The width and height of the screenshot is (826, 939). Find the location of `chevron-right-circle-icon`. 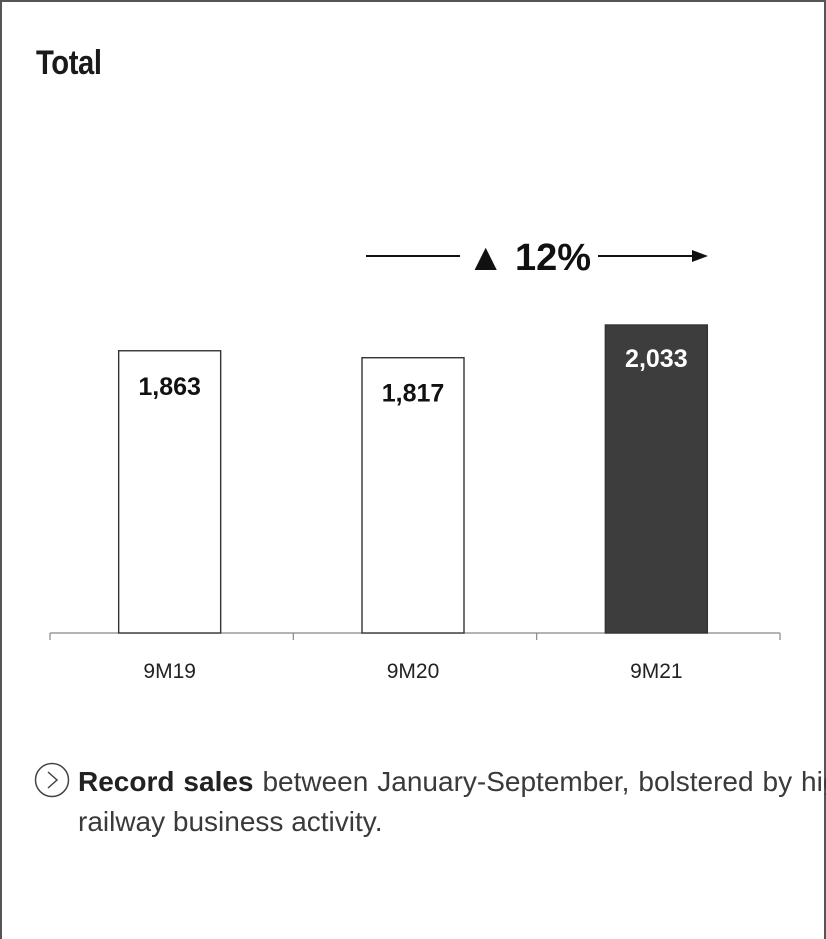

chevron-right-circle-icon is located at coordinates (52, 780).